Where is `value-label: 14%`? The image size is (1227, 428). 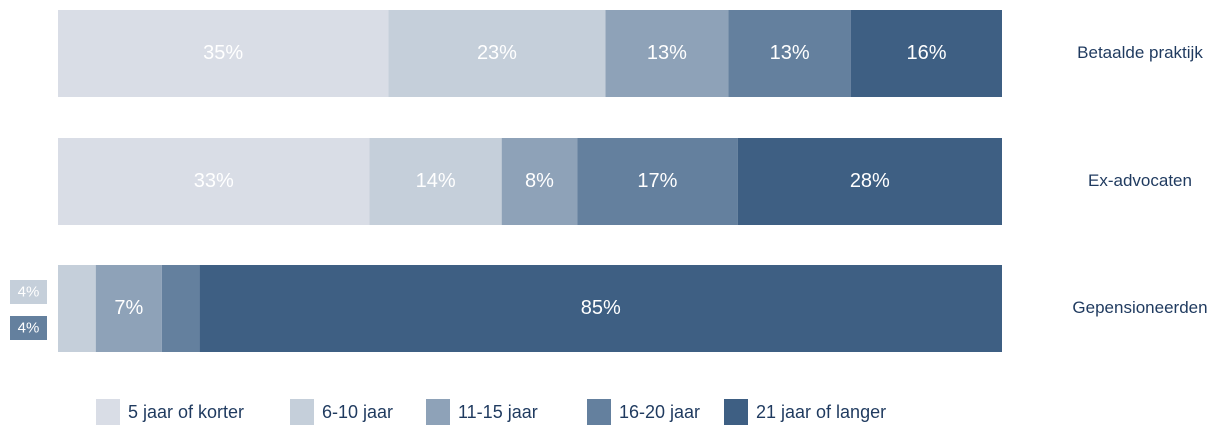 value-label: 14% is located at coordinates (436, 181).